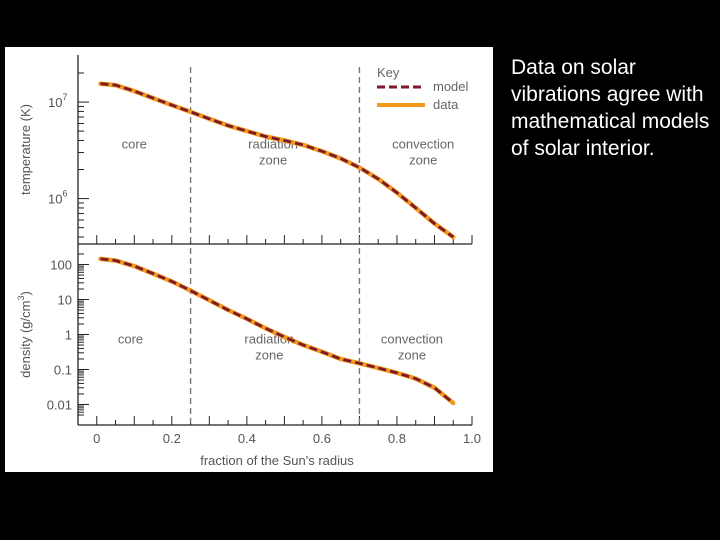 The image size is (720, 540). What do you see at coordinates (277, 460) in the screenshot?
I see `x-axis-label: fraction of the Sun's radius` at bounding box center [277, 460].